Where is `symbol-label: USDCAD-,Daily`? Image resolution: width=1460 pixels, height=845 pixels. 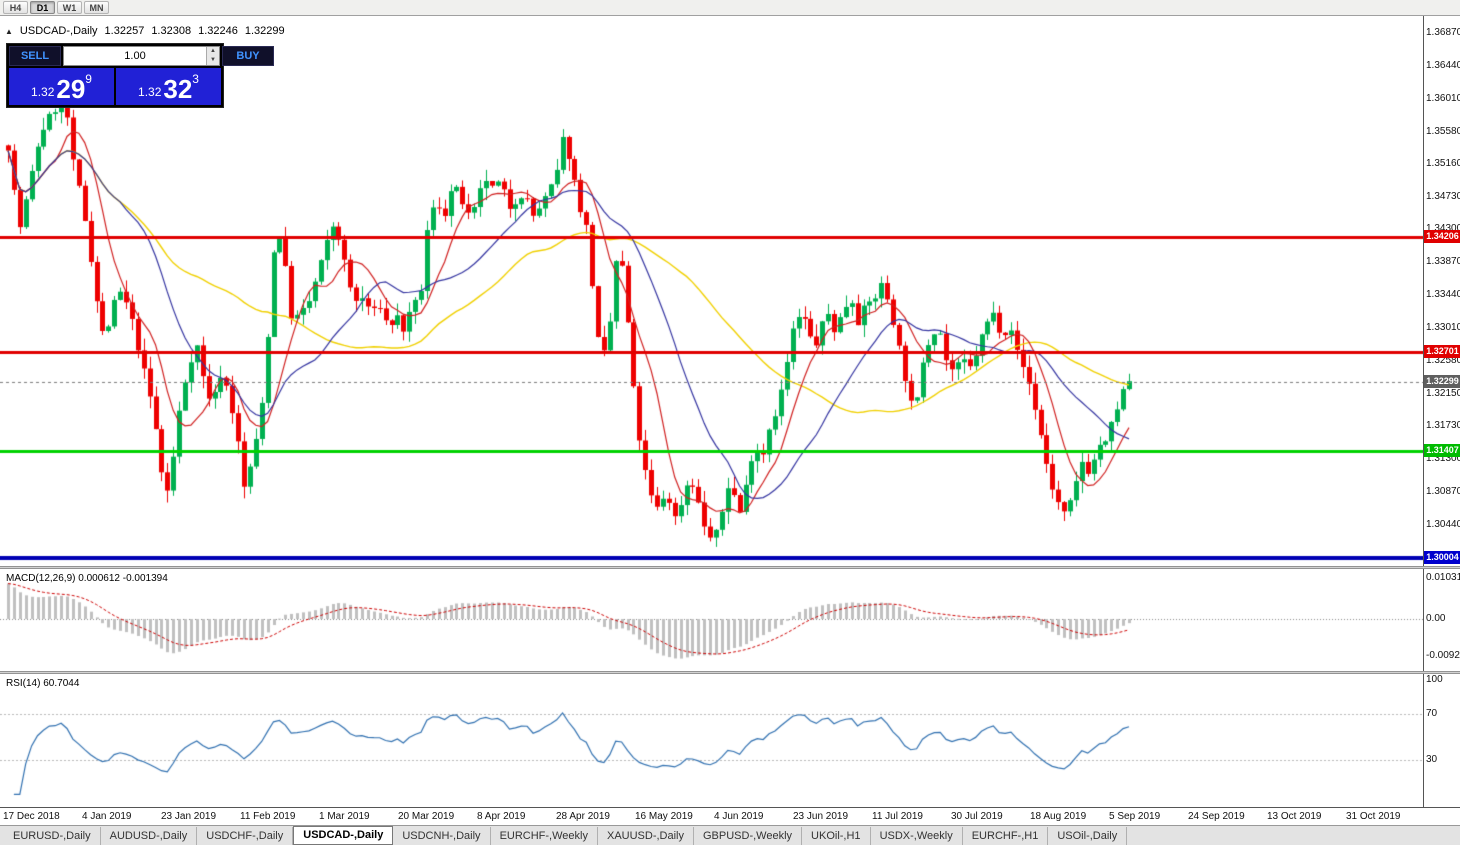 symbol-label: USDCAD-,Daily is located at coordinates (58, 31).